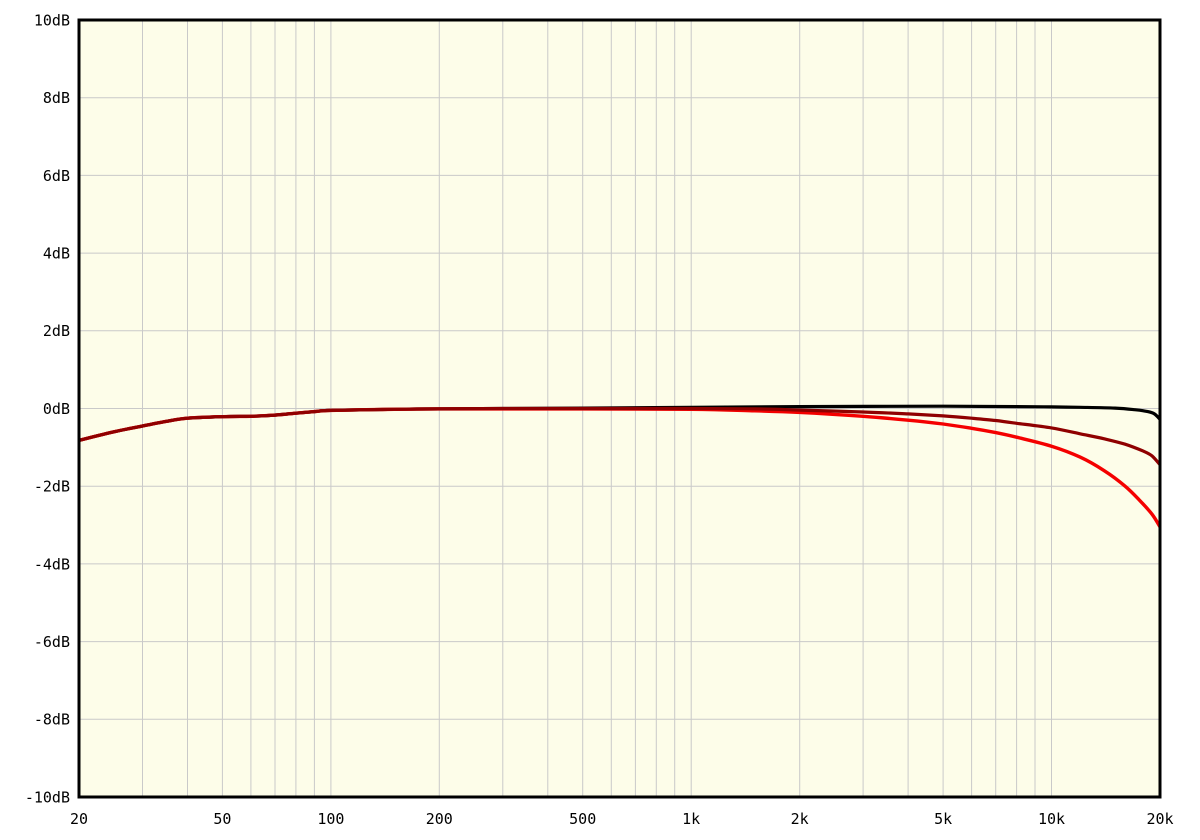 The height and width of the screenshot is (840, 1200). What do you see at coordinates (52, 564) in the screenshot?
I see `y-tick-label: -4dB` at bounding box center [52, 564].